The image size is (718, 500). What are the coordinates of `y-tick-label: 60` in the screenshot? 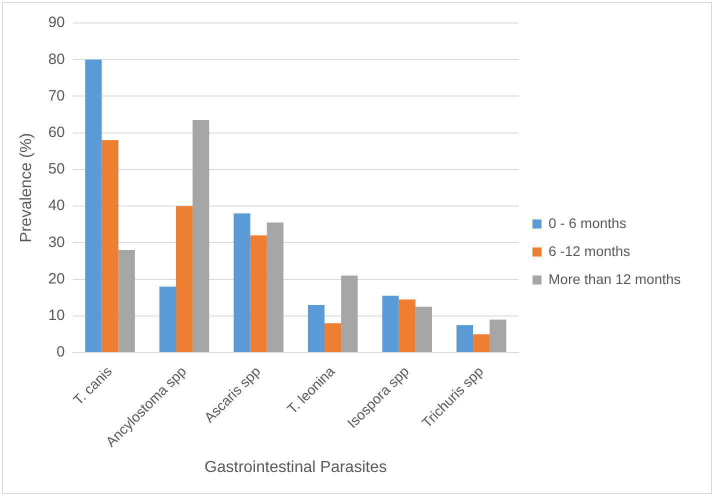 It's located at (56, 132).